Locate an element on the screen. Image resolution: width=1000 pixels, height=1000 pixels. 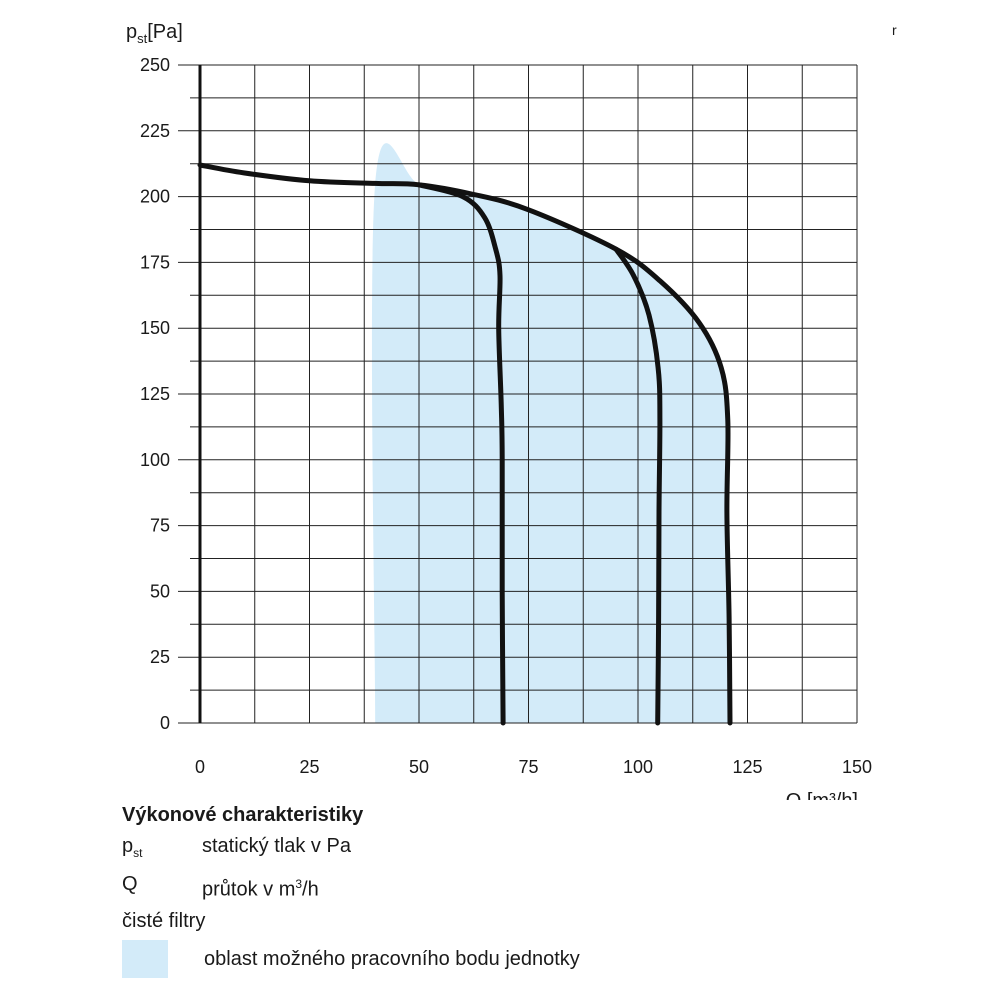
x-tick-label: 150 is located at coordinates (857, 767).